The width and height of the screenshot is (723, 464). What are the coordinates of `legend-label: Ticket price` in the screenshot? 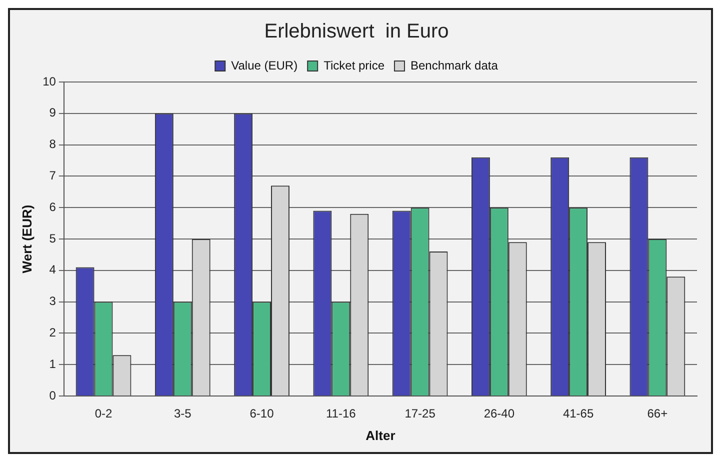 It's located at (354, 65).